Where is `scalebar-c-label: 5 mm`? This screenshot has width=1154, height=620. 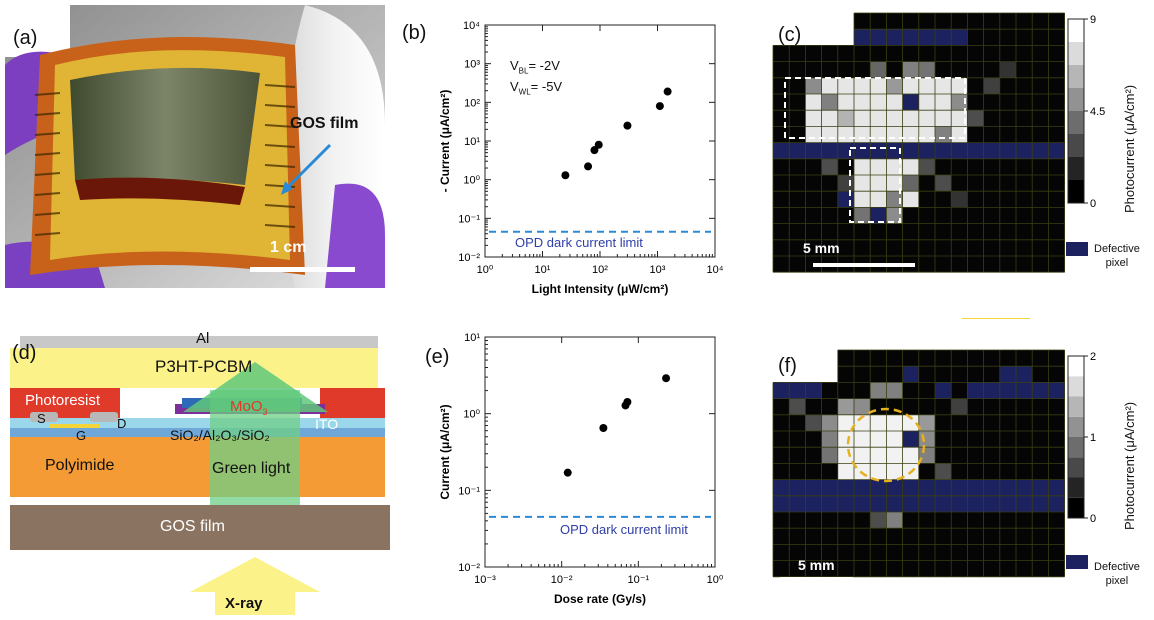 scalebar-c-label: 5 mm is located at coordinates (821, 248).